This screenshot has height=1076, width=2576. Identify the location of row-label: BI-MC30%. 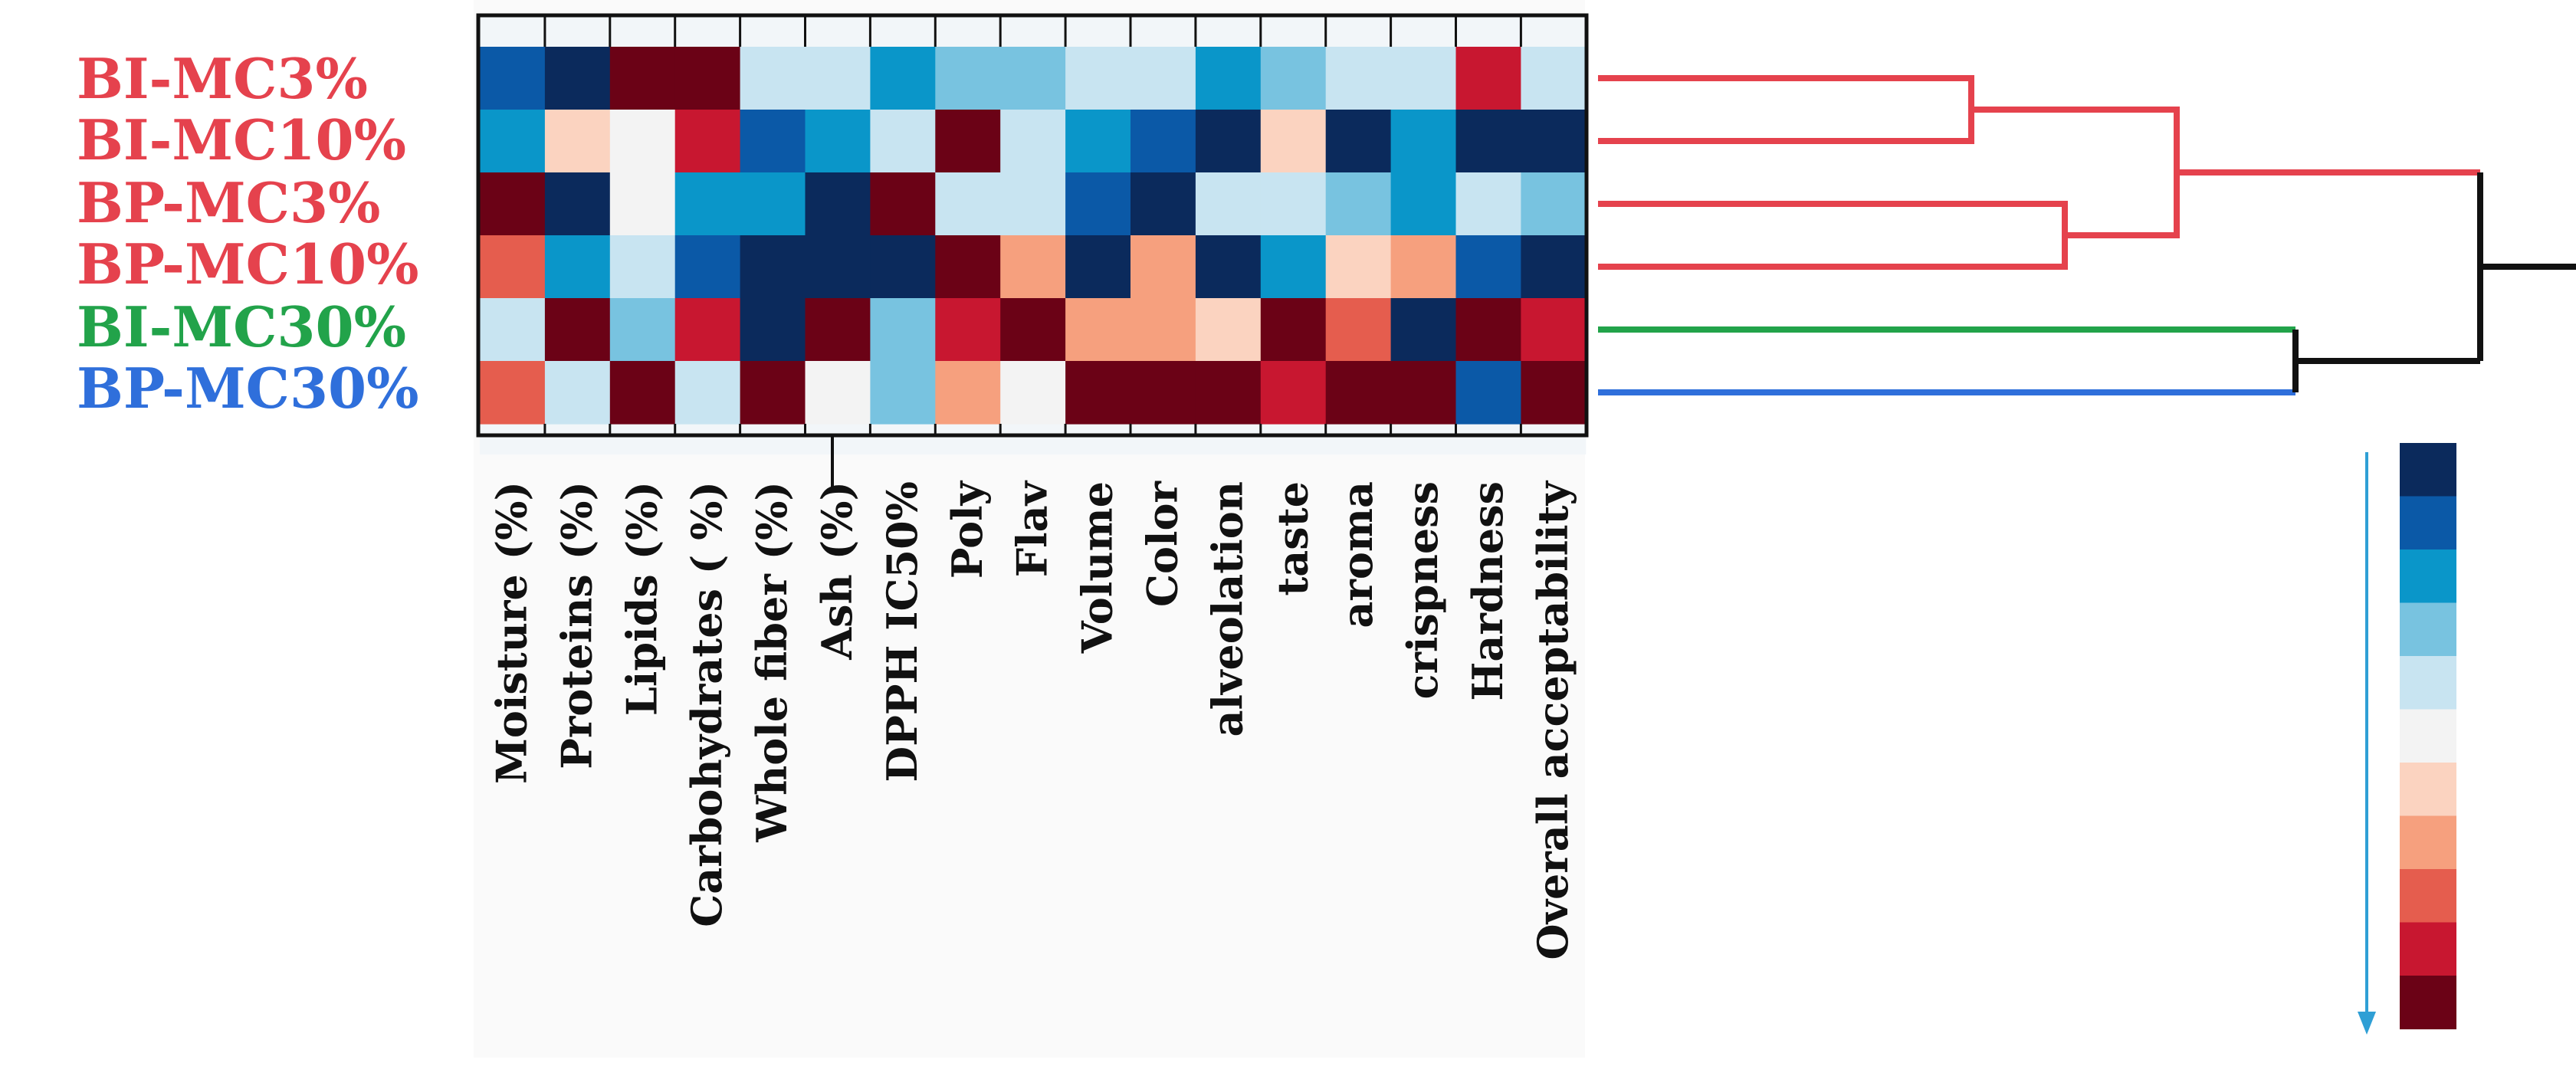
(241, 326).